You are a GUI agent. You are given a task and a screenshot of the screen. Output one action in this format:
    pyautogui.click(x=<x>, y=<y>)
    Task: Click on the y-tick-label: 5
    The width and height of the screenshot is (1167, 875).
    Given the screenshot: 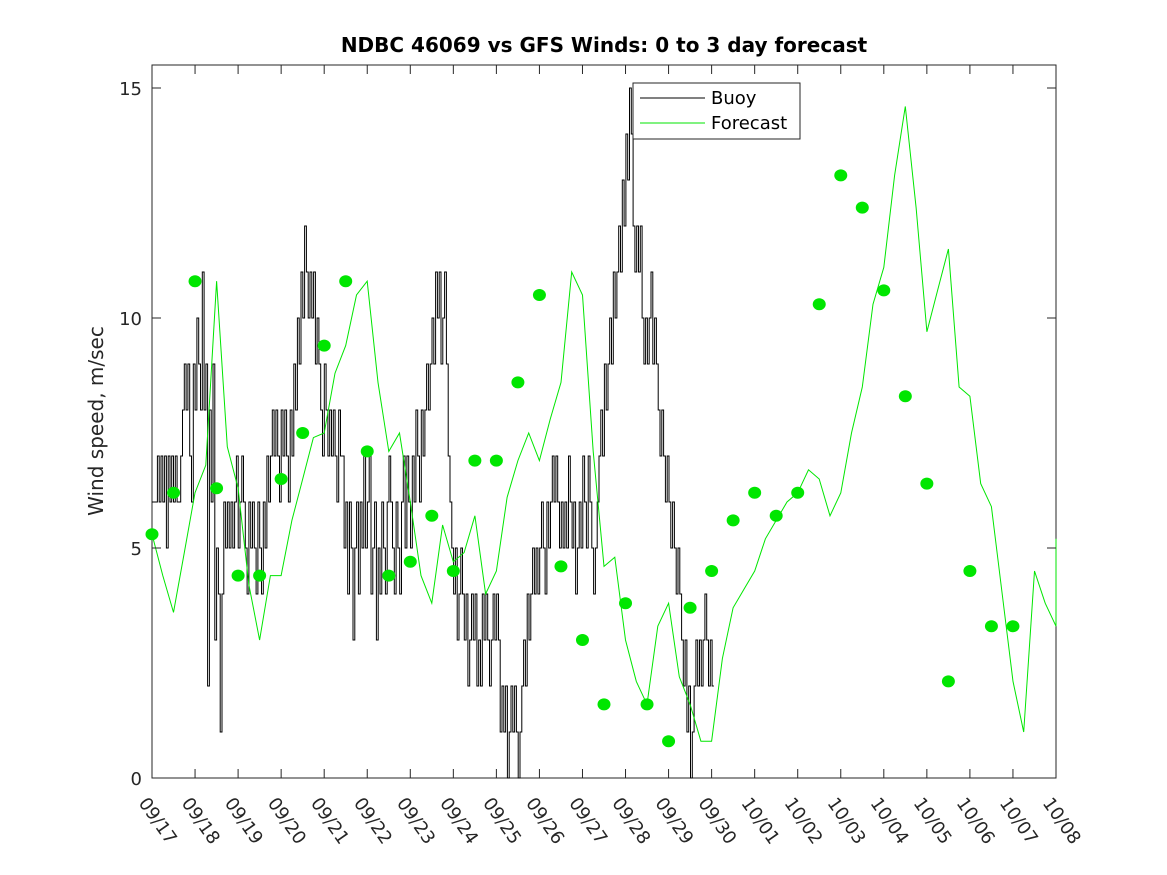 What is the action you would take?
    pyautogui.click(x=136, y=549)
    